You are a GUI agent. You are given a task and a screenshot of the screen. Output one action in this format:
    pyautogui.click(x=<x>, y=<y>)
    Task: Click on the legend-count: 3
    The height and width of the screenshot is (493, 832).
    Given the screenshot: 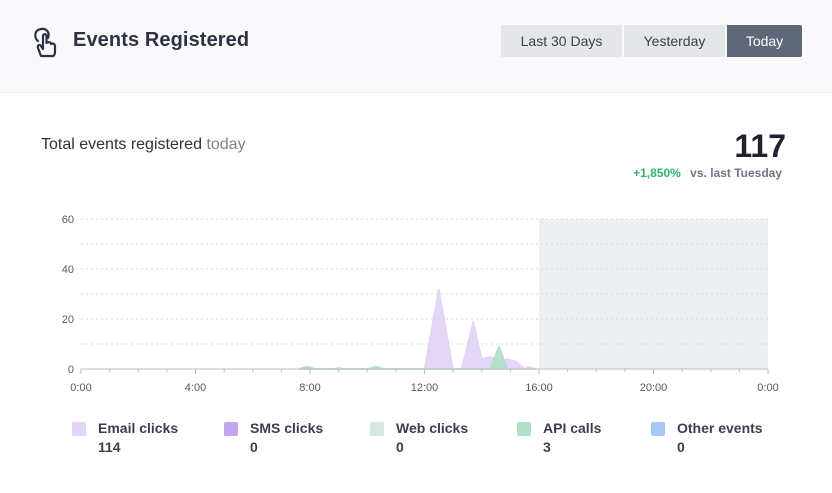 What is the action you would take?
    pyautogui.click(x=547, y=447)
    